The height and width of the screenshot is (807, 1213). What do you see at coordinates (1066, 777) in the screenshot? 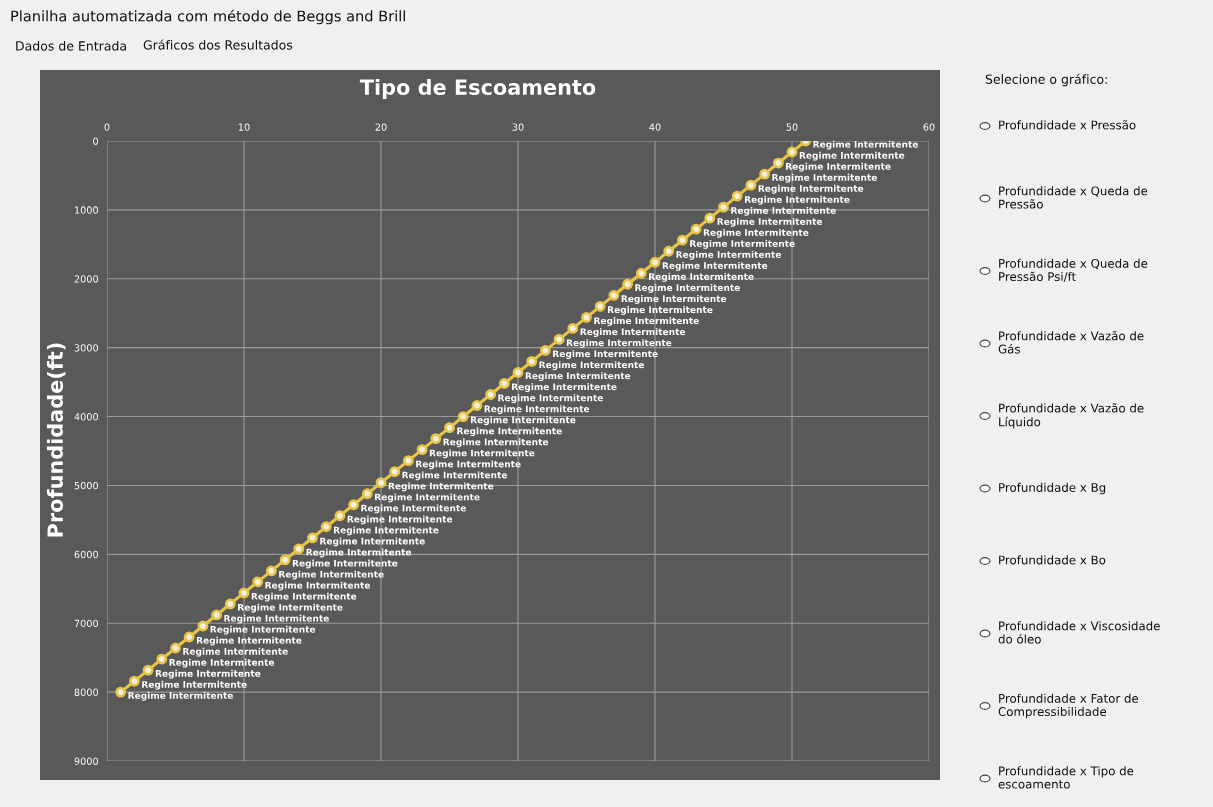
I see `text: Profundidade x Tipo de escoamento` at bounding box center [1066, 777].